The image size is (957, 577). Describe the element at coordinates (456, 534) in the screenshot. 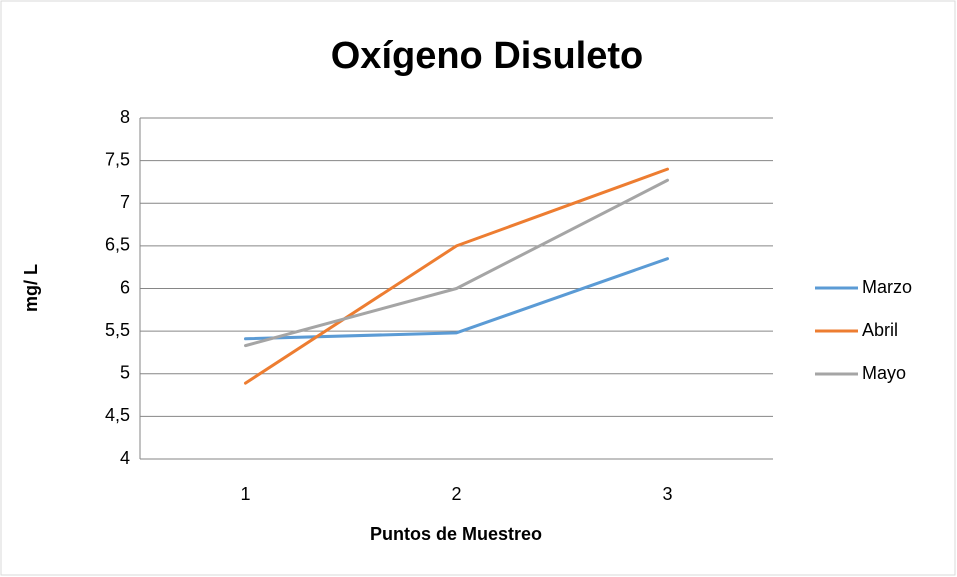

I see `x-axis-label: Puntos de Muestreo` at that location.